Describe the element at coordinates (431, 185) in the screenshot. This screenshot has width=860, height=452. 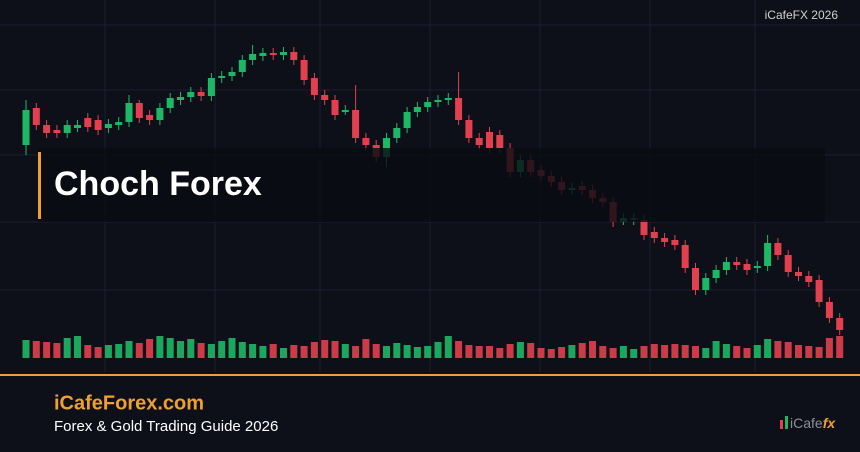
I see `title-box` at that location.